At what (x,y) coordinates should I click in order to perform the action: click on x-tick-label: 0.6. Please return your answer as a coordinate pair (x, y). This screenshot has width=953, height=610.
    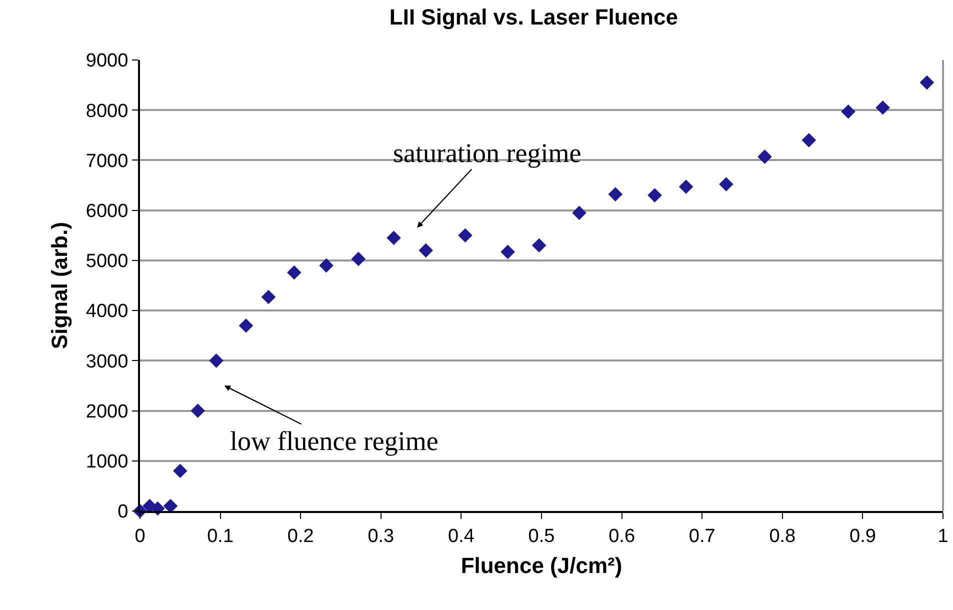
    Looking at the image, I should click on (622, 536).